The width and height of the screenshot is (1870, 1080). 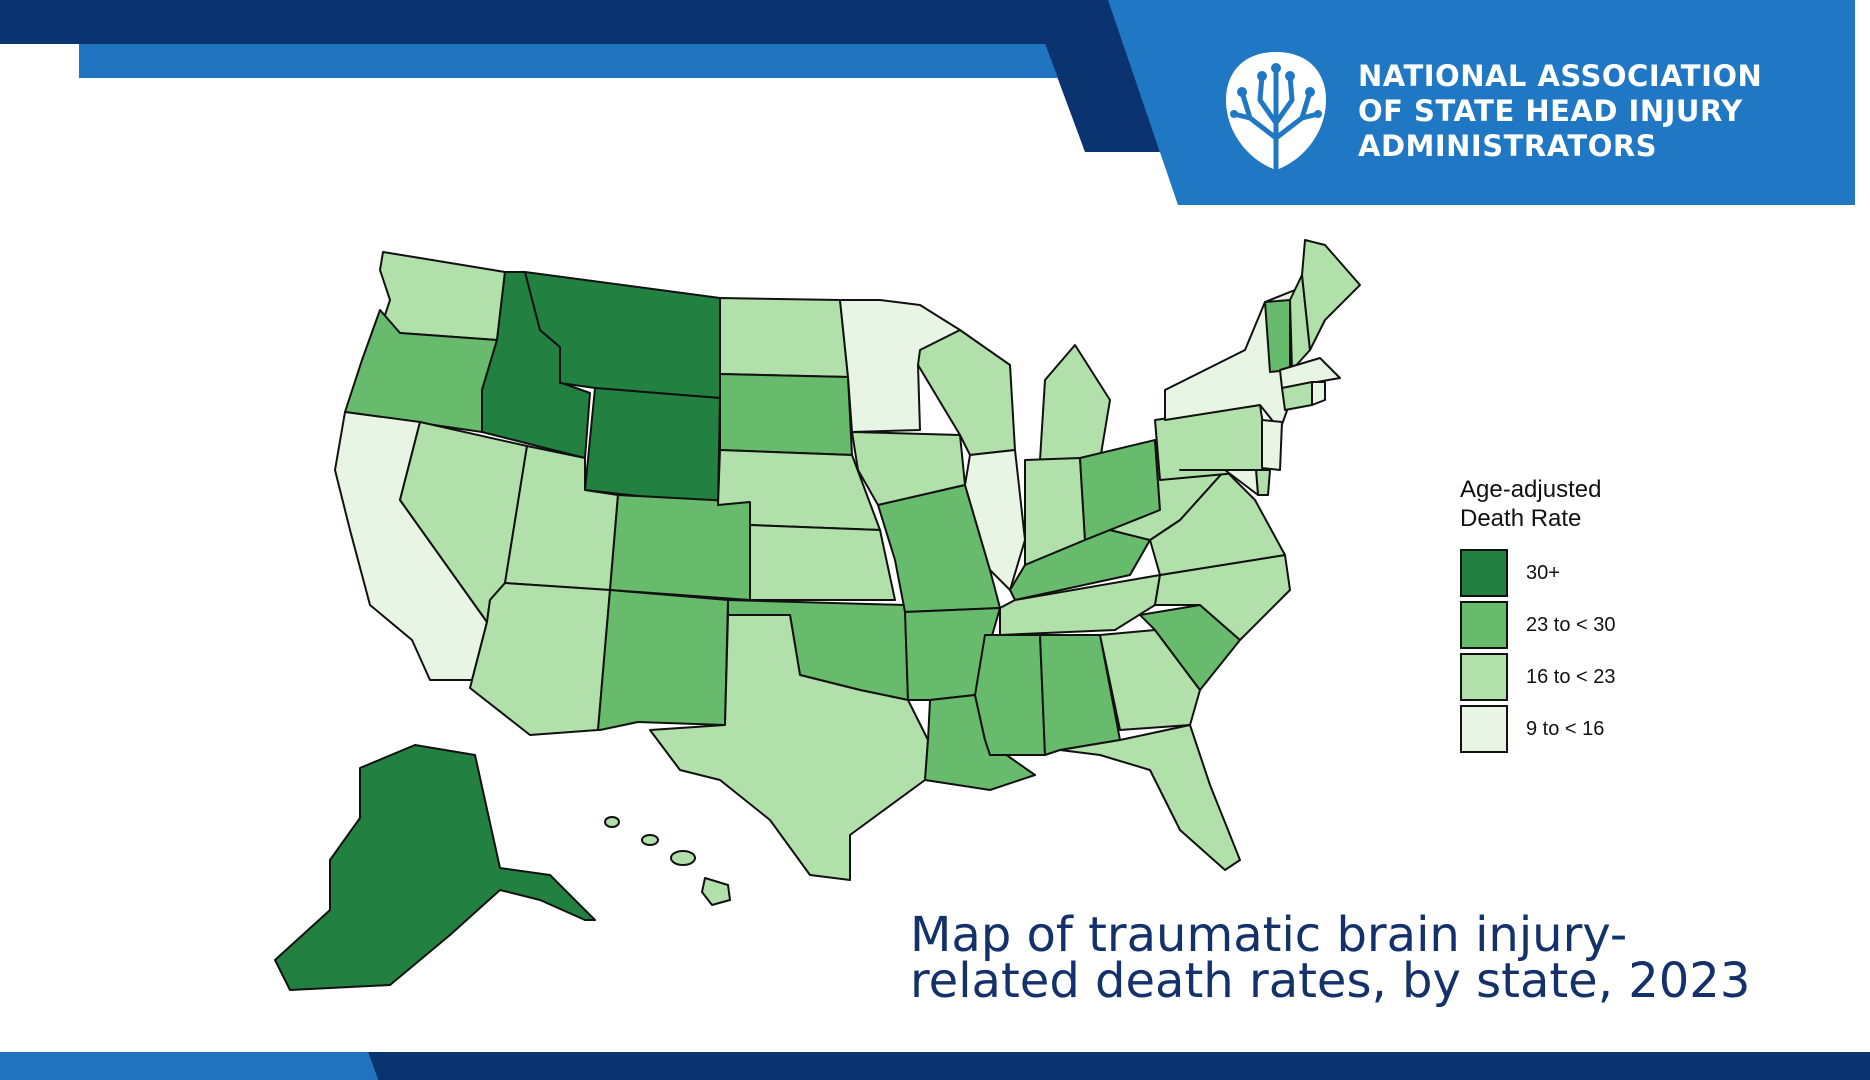 I want to click on legend-title: Age-adjusted Death Rate, so click(x=1575, y=504).